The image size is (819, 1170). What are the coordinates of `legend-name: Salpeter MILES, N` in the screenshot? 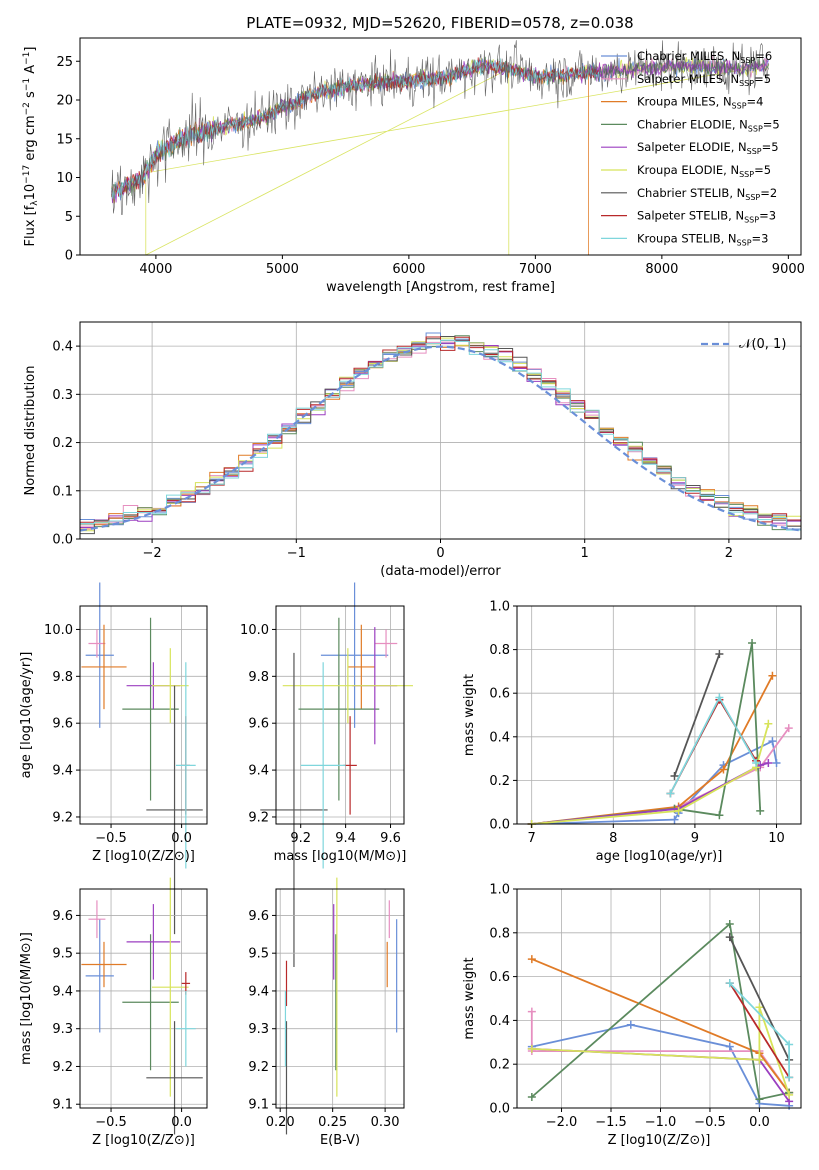 It's located at (688, 79).